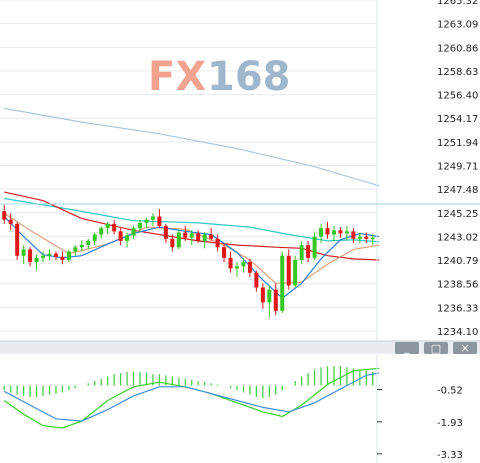 This screenshot has height=463, width=480. What do you see at coordinates (457, 72) in the screenshot?
I see `price-tick-label: 1258.63` at bounding box center [457, 72].